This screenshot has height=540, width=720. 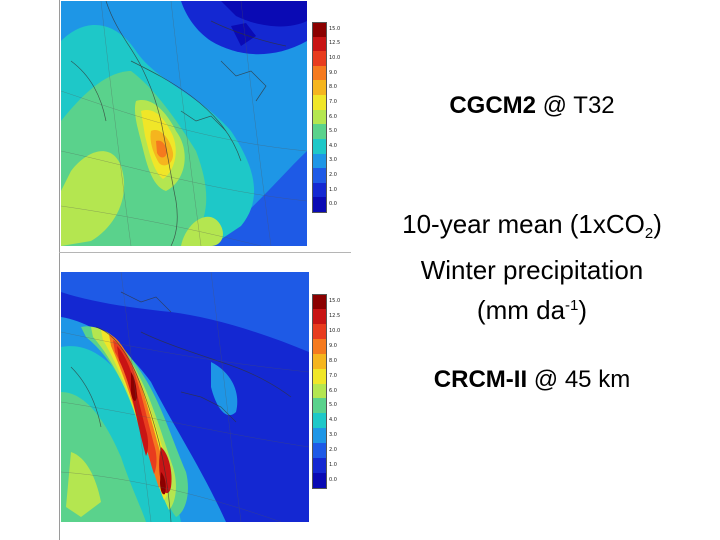 What do you see at coordinates (532, 105) in the screenshot?
I see `model1-title: CGCM2 @ T32` at bounding box center [532, 105].